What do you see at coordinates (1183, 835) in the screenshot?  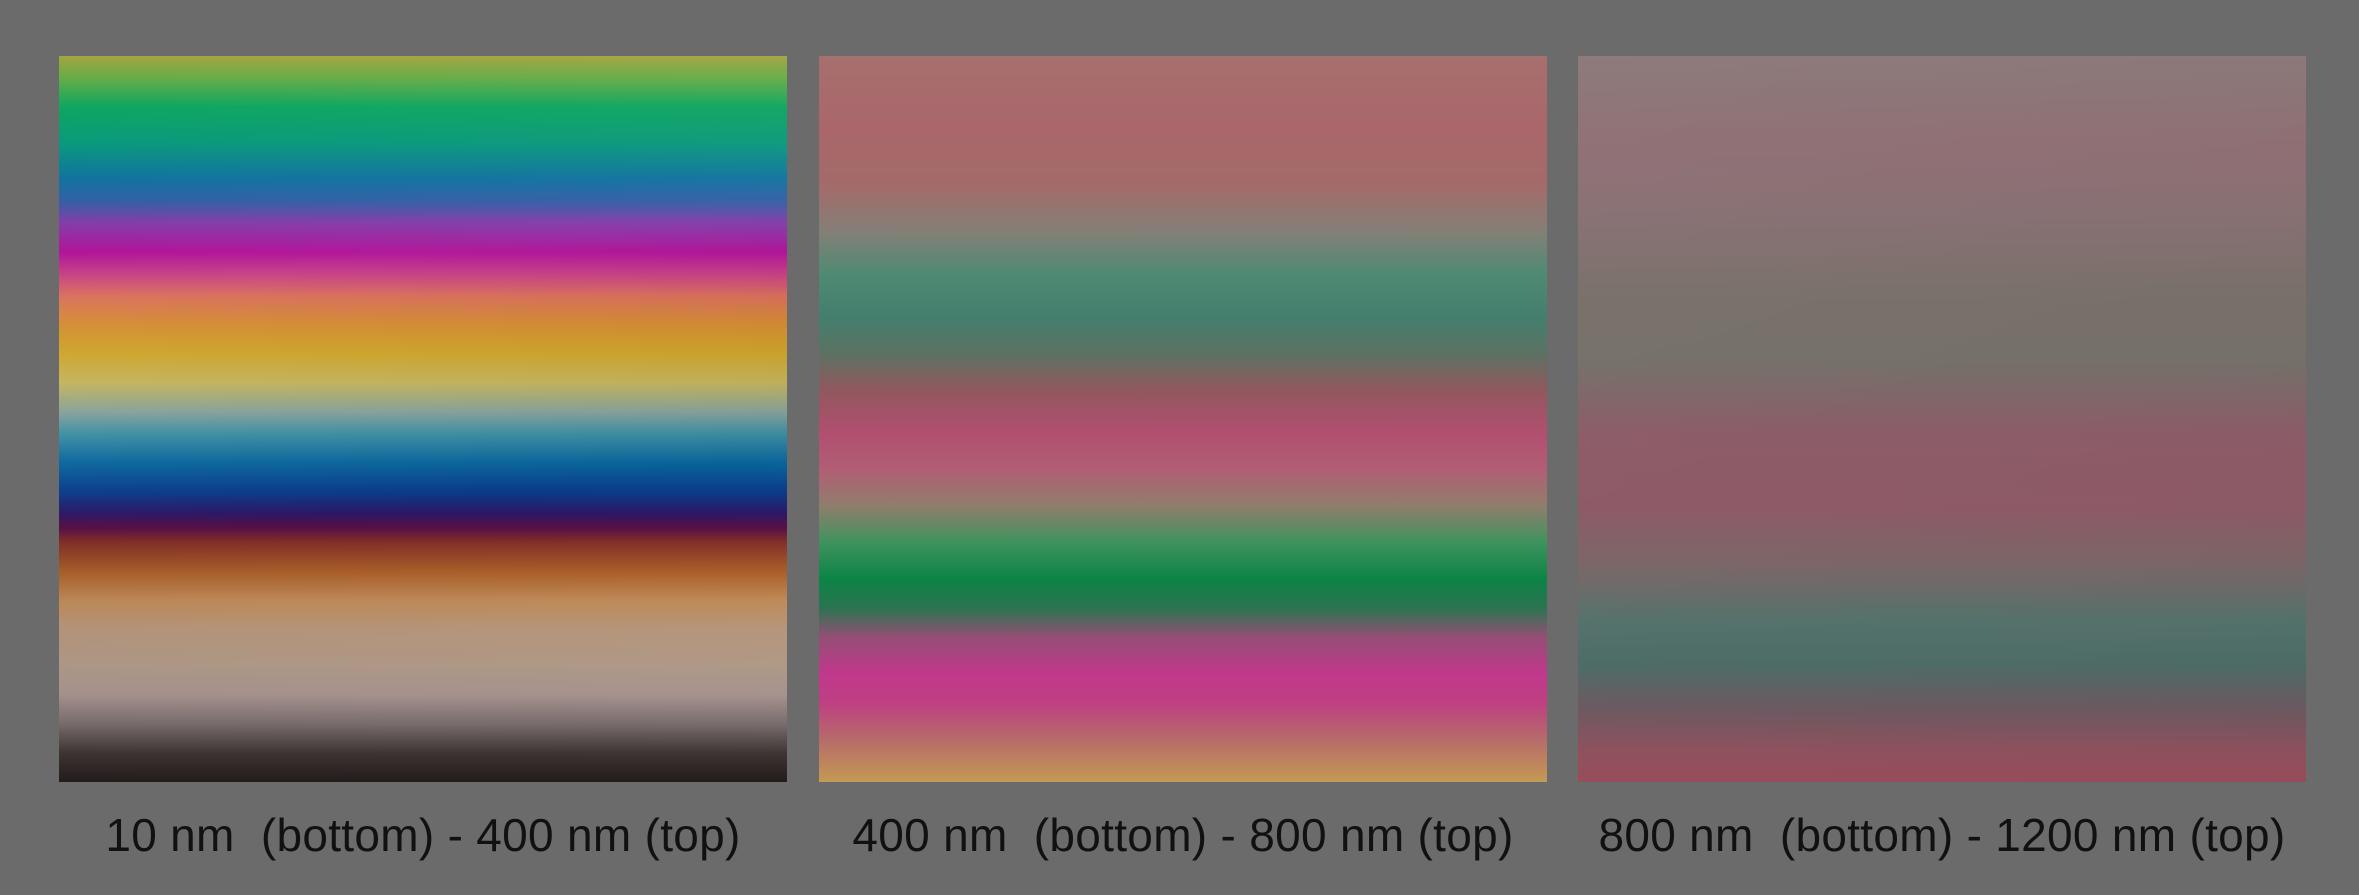 I see `panel-caption: 400 nm (bottom) - 800 nm (top)` at bounding box center [1183, 835].